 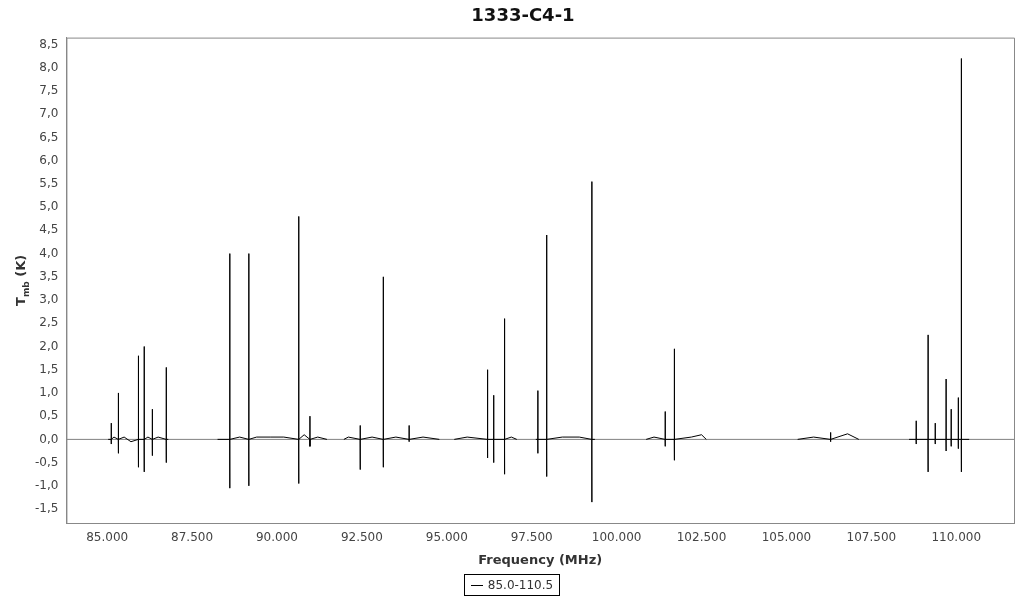 I want to click on x-tick-label: 105.000, so click(x=786, y=537).